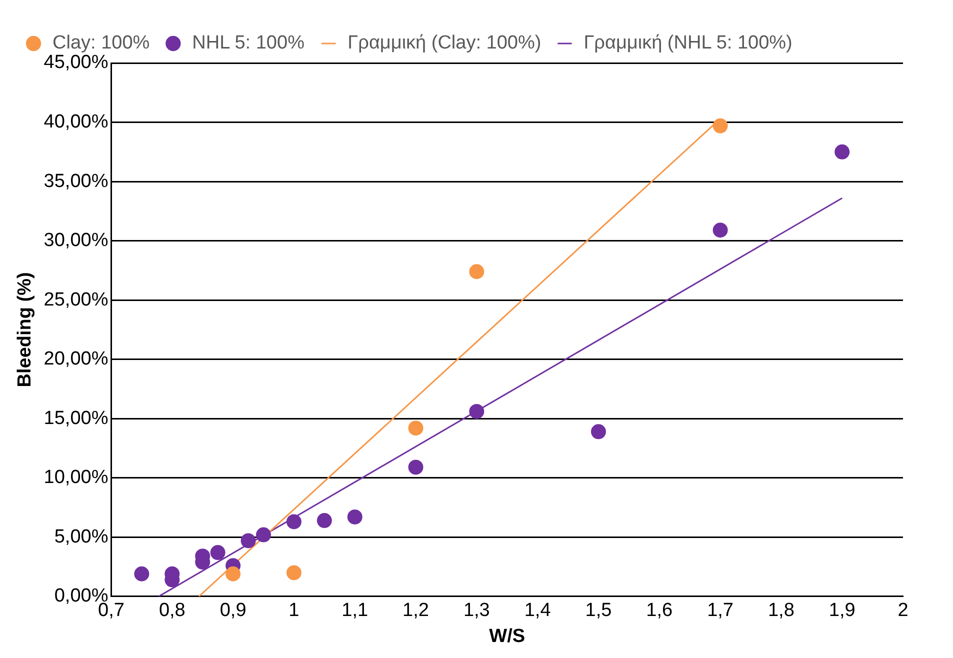 This screenshot has height=658, width=953. Describe the element at coordinates (903, 611) in the screenshot. I see `x-tick-label: 2` at that location.